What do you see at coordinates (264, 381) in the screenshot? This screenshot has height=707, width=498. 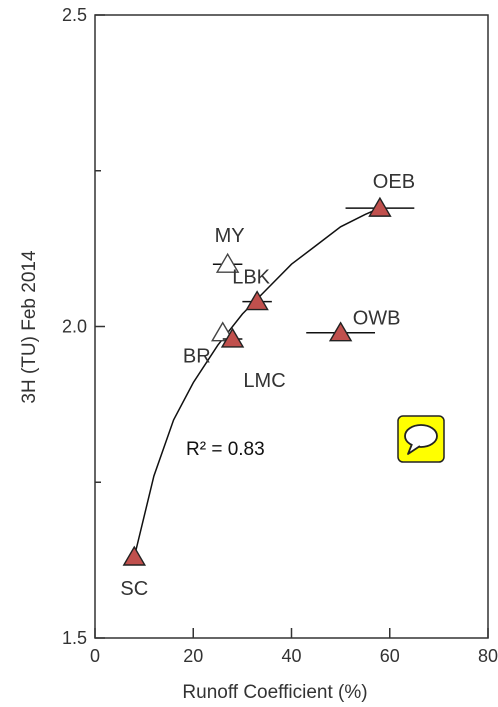 I see `point-label: LMC` at bounding box center [264, 381].